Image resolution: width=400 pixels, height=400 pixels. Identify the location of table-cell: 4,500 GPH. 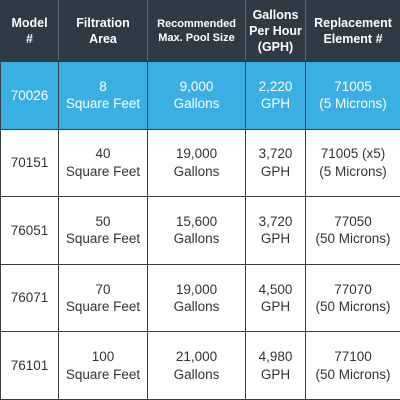
(275, 298).